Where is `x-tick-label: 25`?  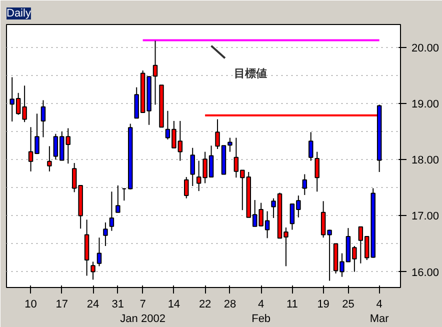
x-tick-label: 25 is located at coordinates (348, 304).